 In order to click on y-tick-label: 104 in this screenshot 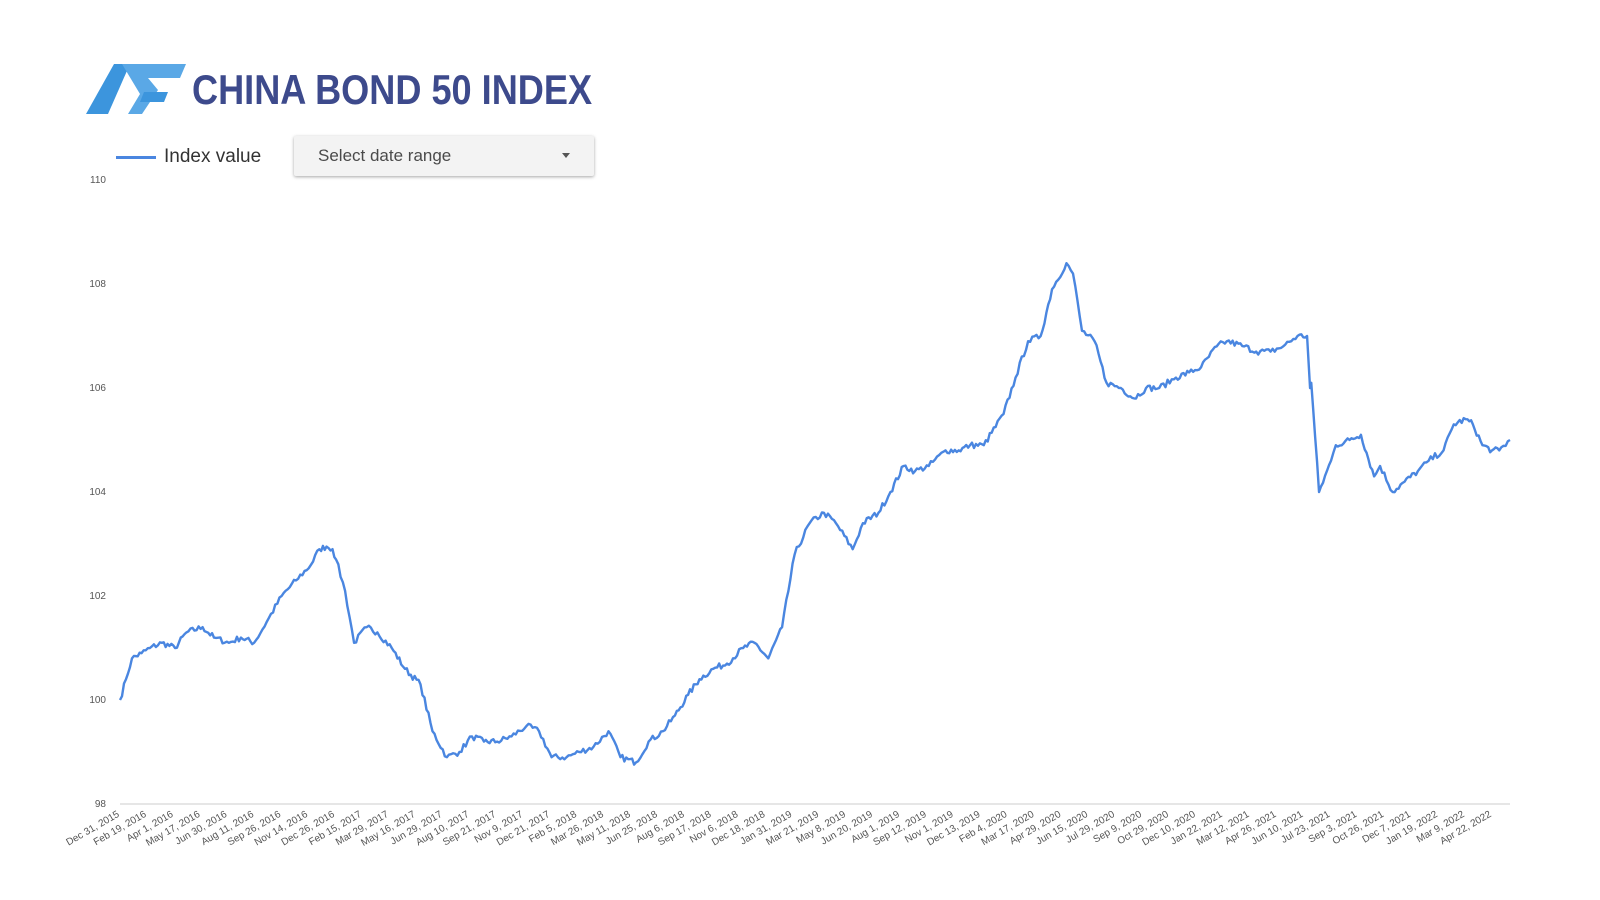, I will do `click(97, 492)`.